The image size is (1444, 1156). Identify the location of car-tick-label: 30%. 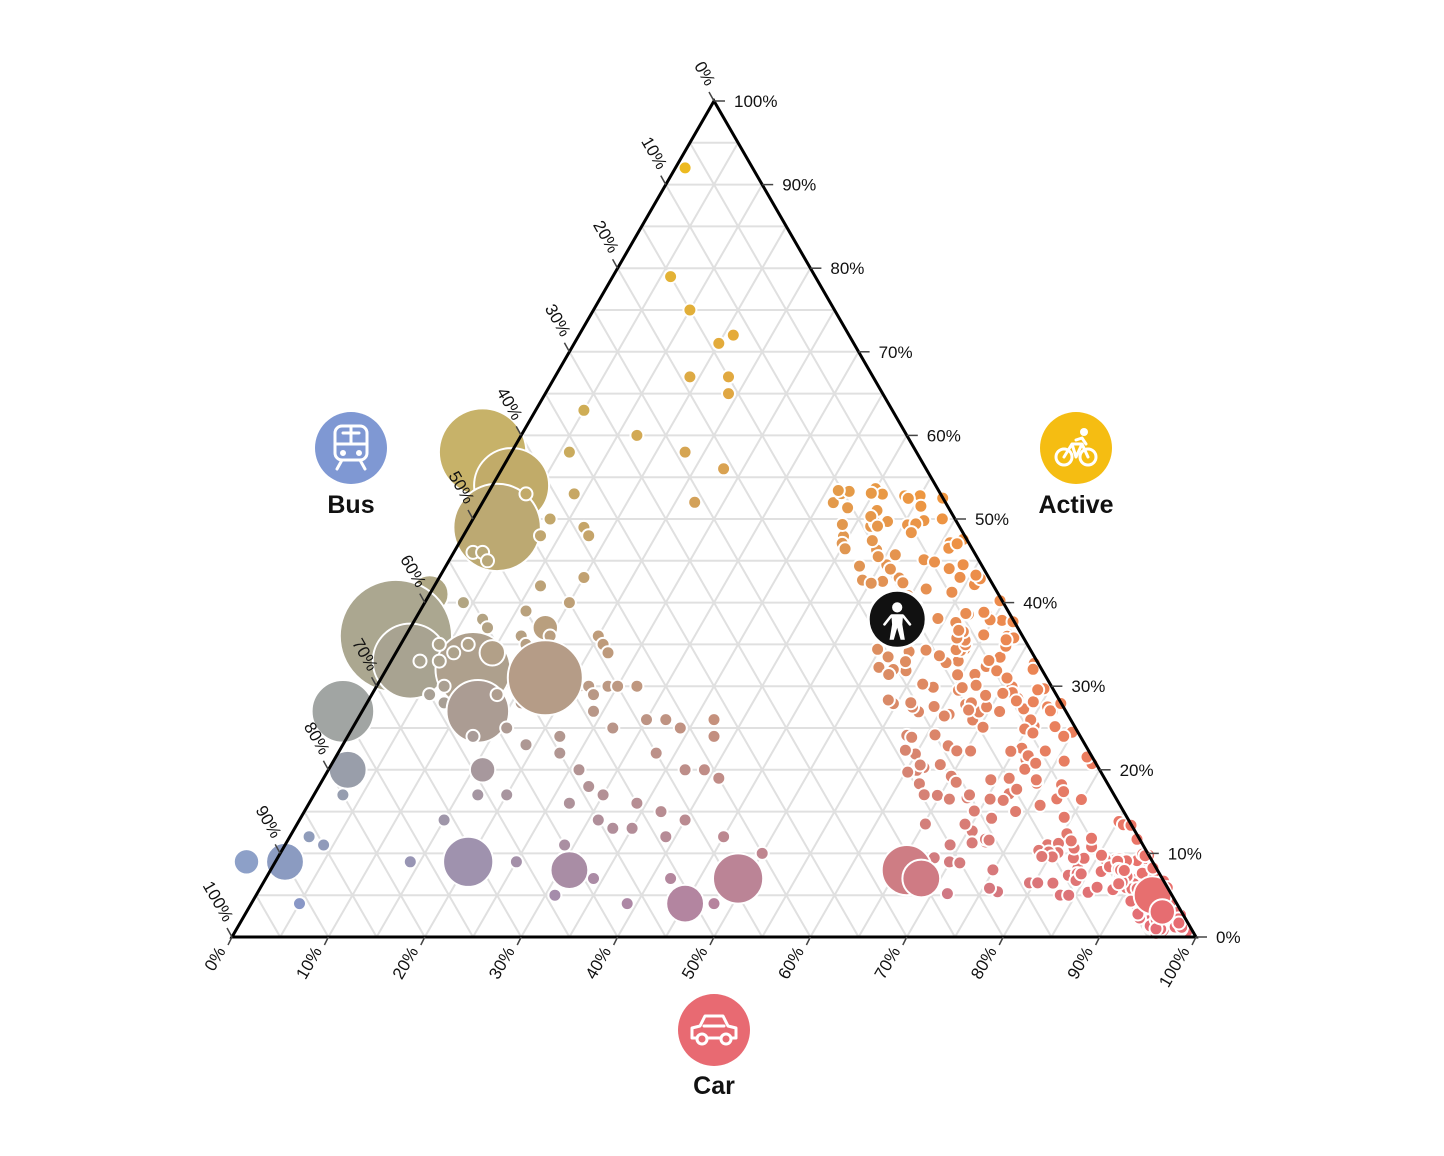
(501, 963).